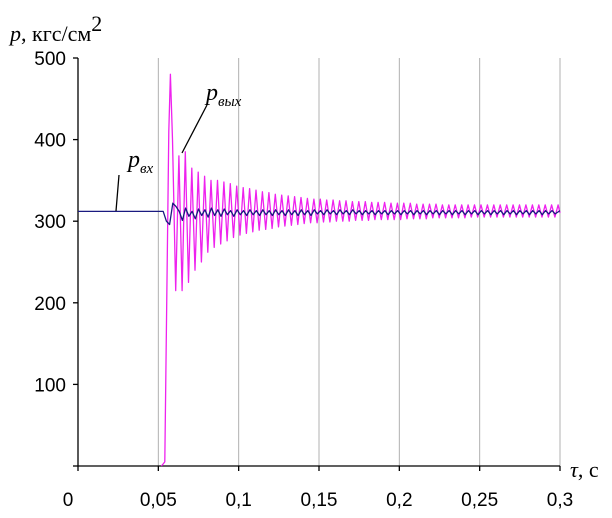 This screenshot has height=518, width=612. What do you see at coordinates (211, 93) in the screenshot?
I see `p-vyh-label-main: p` at bounding box center [211, 93].